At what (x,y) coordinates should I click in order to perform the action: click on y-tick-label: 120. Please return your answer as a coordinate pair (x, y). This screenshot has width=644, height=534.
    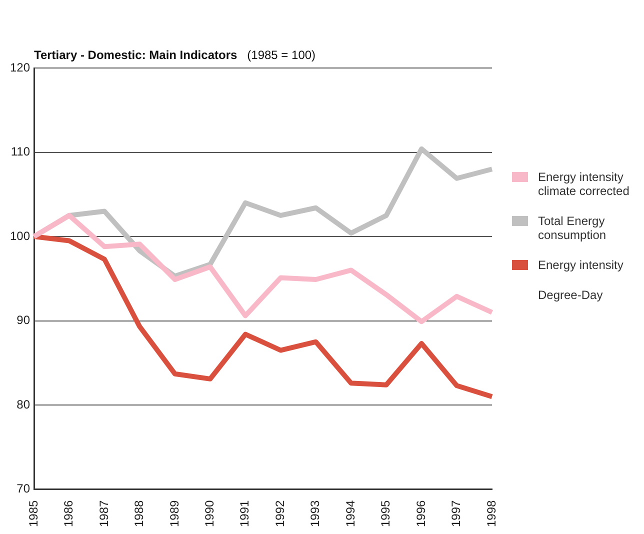
    Looking at the image, I should click on (20, 67).